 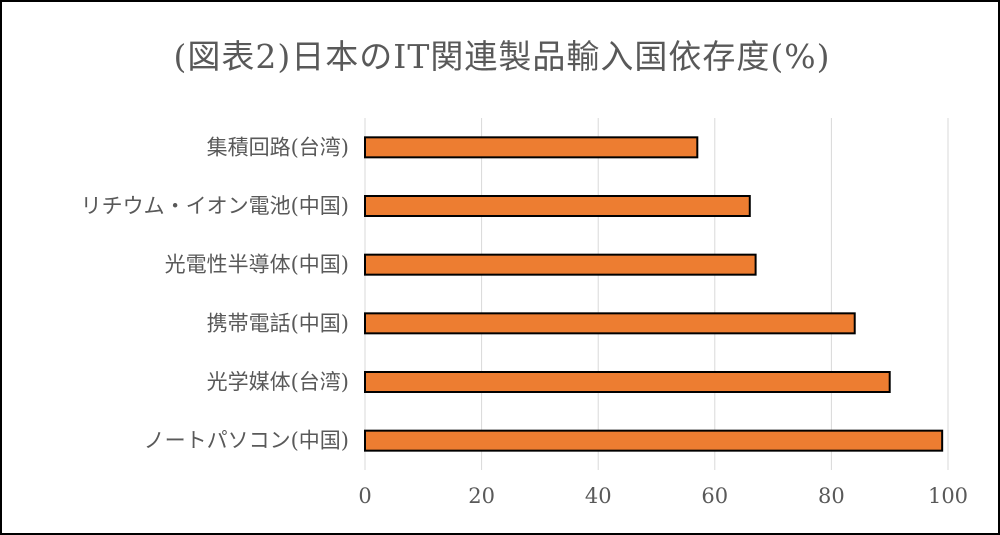 I want to click on x-tick-label: 0, so click(x=364, y=496).